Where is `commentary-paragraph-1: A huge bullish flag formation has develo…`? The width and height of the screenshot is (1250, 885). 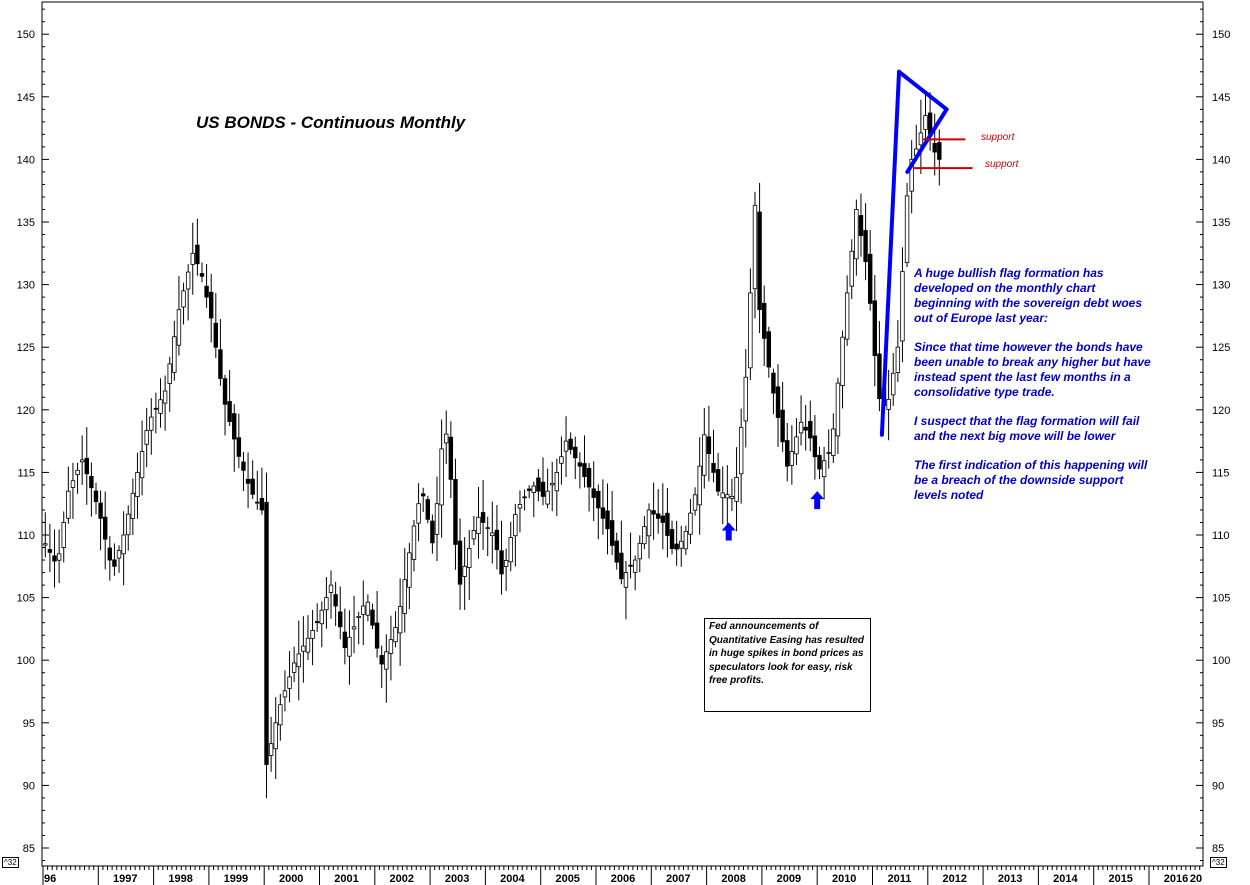 commentary-paragraph-1: A huge bullish flag formation has develo… is located at coordinates (1028, 295).